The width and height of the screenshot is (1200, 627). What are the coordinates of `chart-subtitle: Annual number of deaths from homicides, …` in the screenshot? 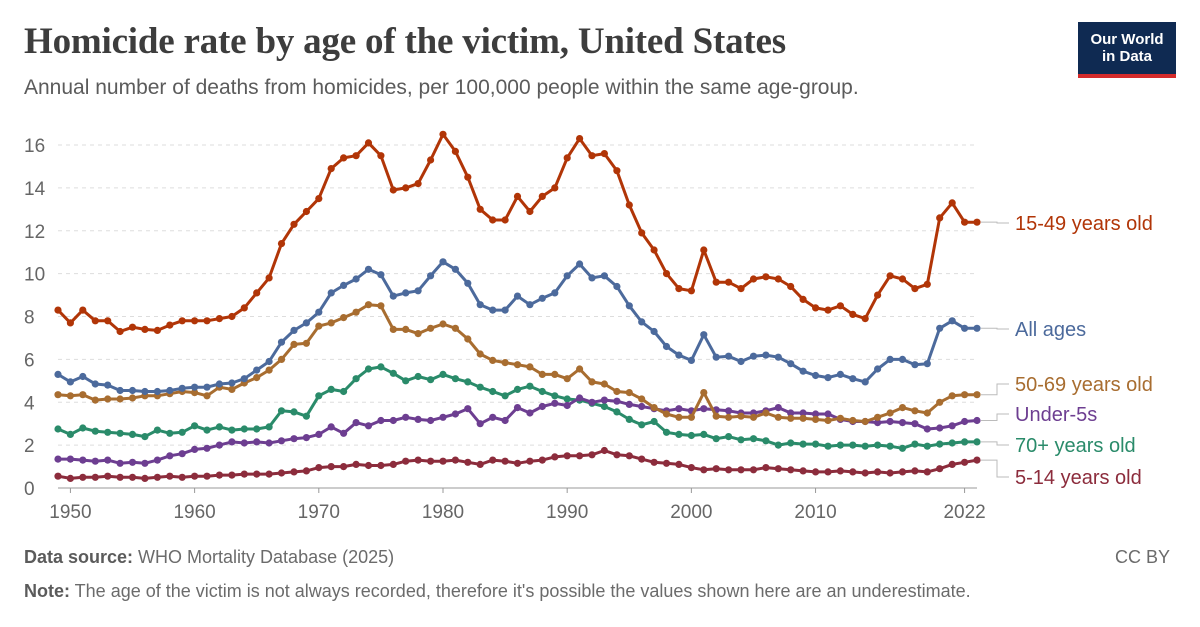 It's located at (441, 87).